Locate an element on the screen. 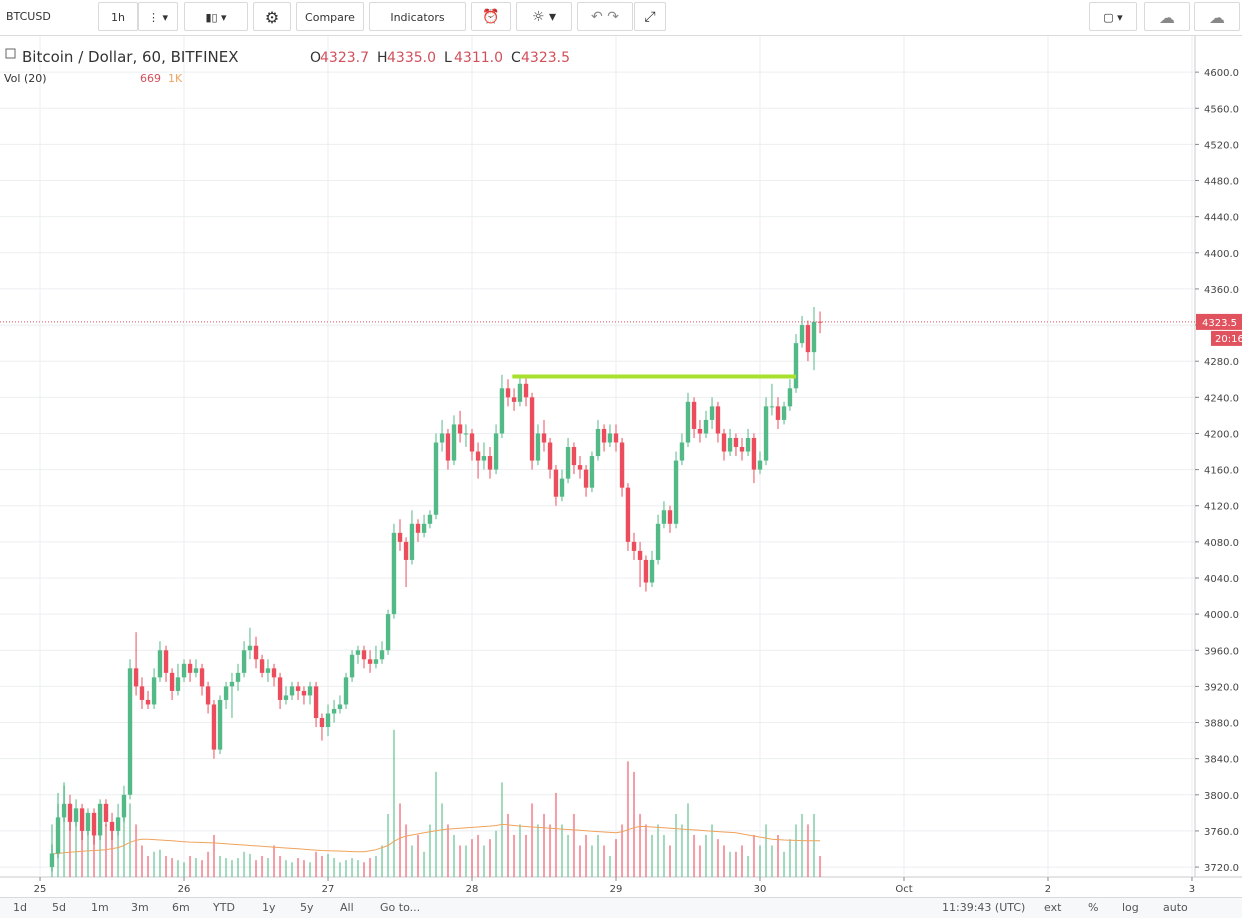 The width and height of the screenshot is (1242, 918). range-button: 1y is located at coordinates (269, 907).